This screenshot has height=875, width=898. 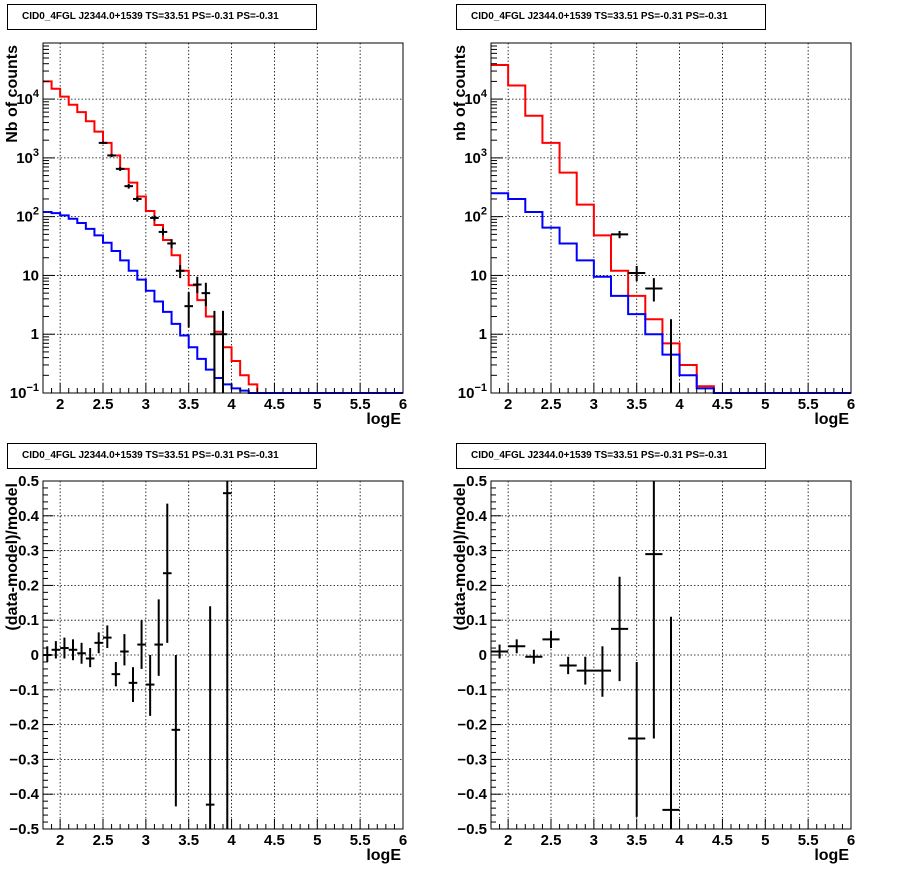 What do you see at coordinates (472, 690) in the screenshot?
I see `y-tick-label: −0.1` at bounding box center [472, 690].